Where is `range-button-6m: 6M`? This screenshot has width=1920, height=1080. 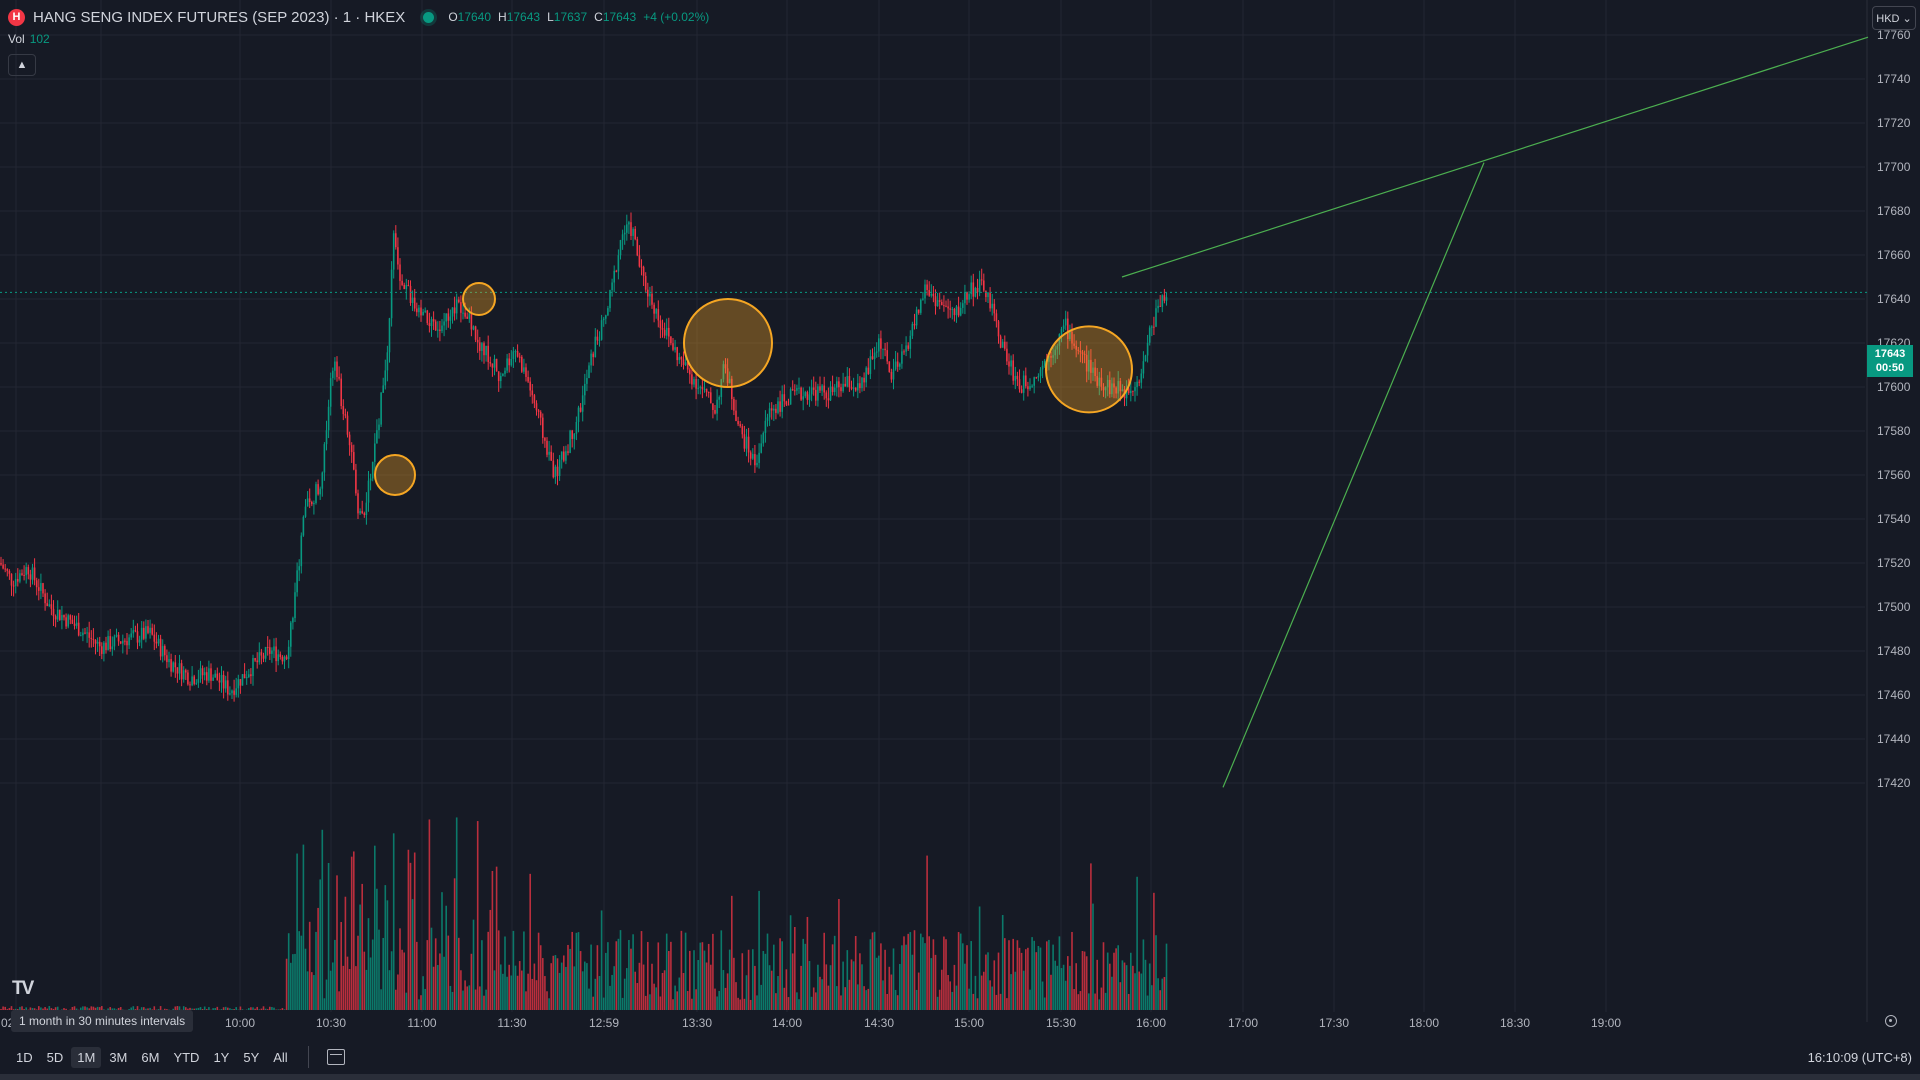
range-button-6m: 6M is located at coordinates (150, 1057).